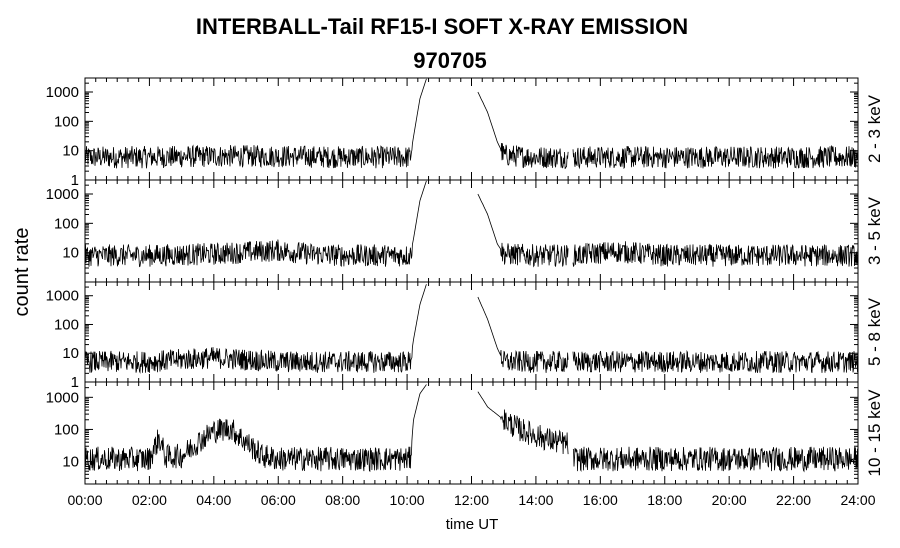 The height and width of the screenshot is (548, 900). I want to click on x-axis-label: time UT, so click(472, 524).